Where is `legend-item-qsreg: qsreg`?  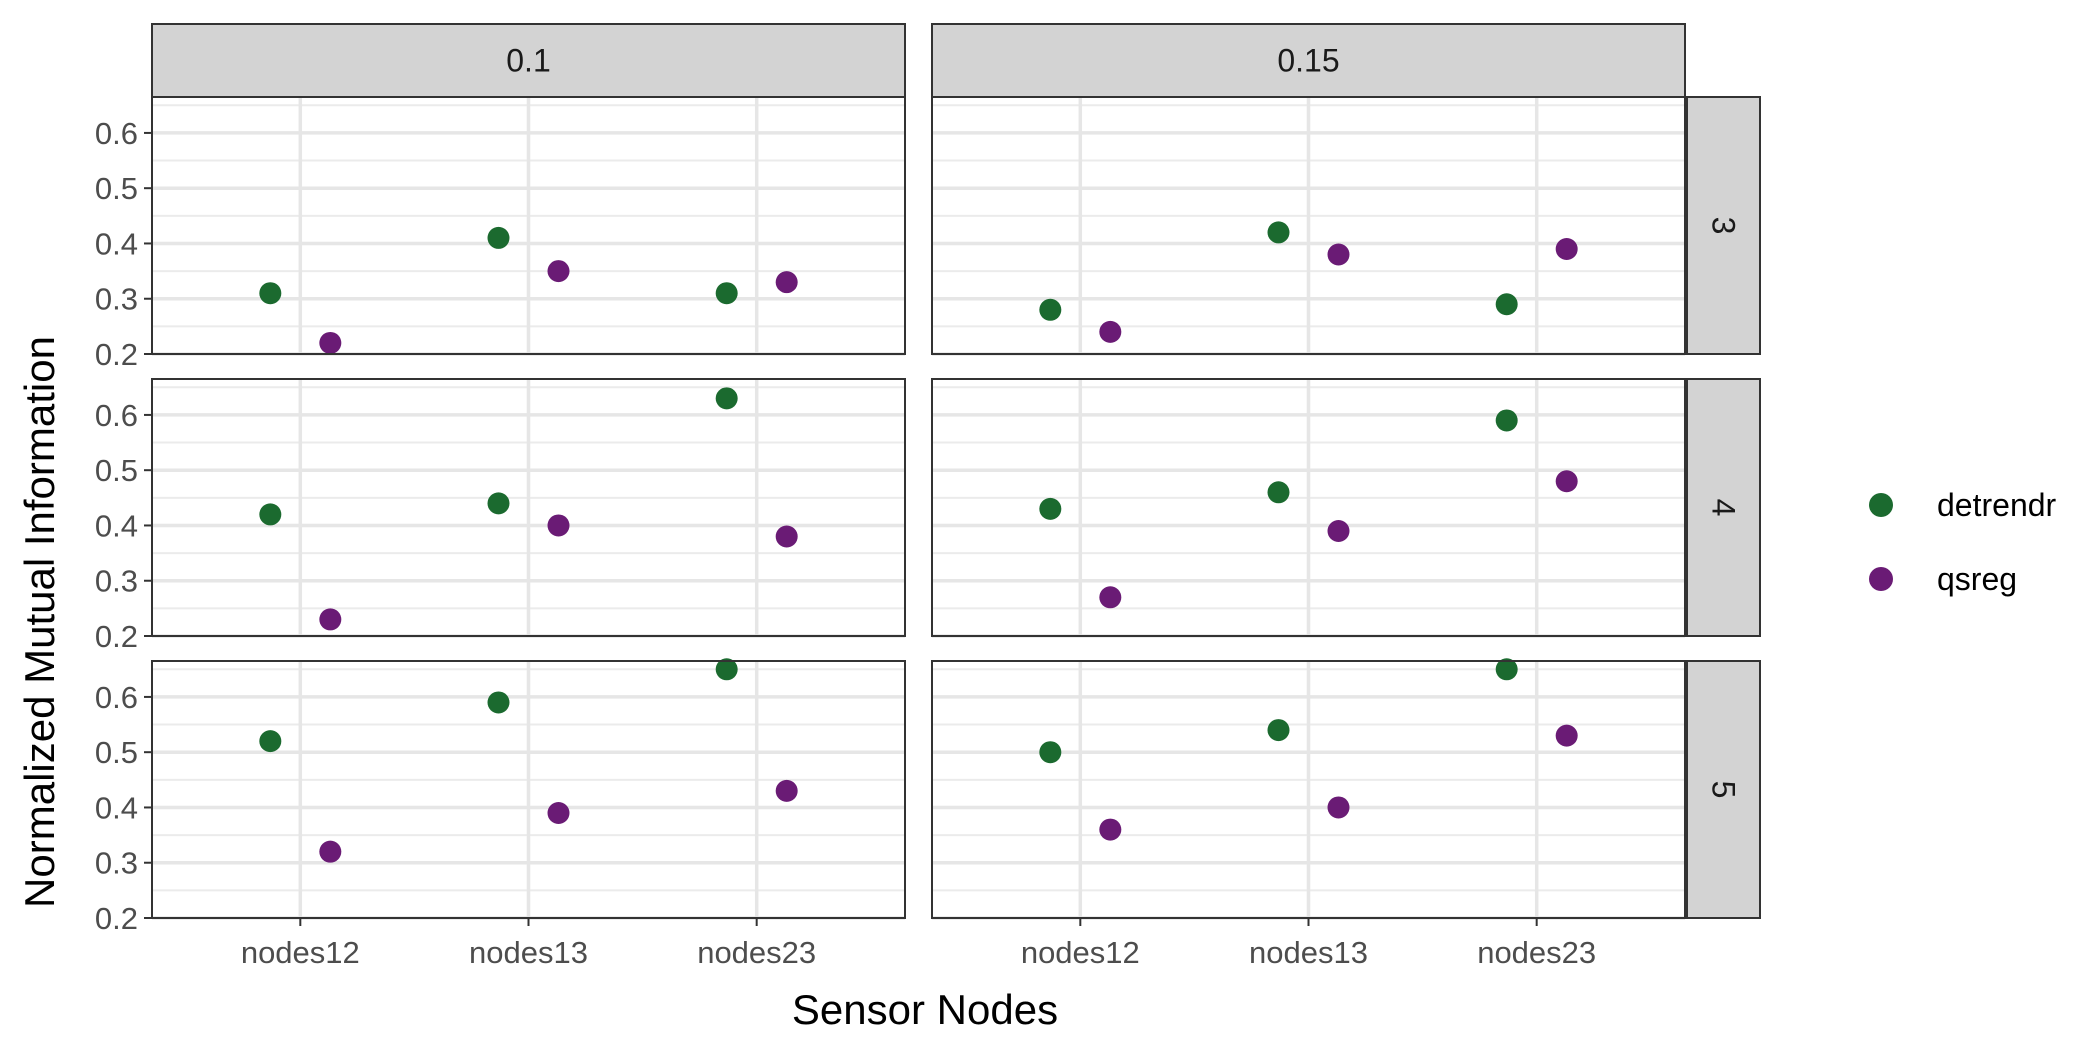 legend-item-qsreg: qsreg is located at coordinates (1943, 579).